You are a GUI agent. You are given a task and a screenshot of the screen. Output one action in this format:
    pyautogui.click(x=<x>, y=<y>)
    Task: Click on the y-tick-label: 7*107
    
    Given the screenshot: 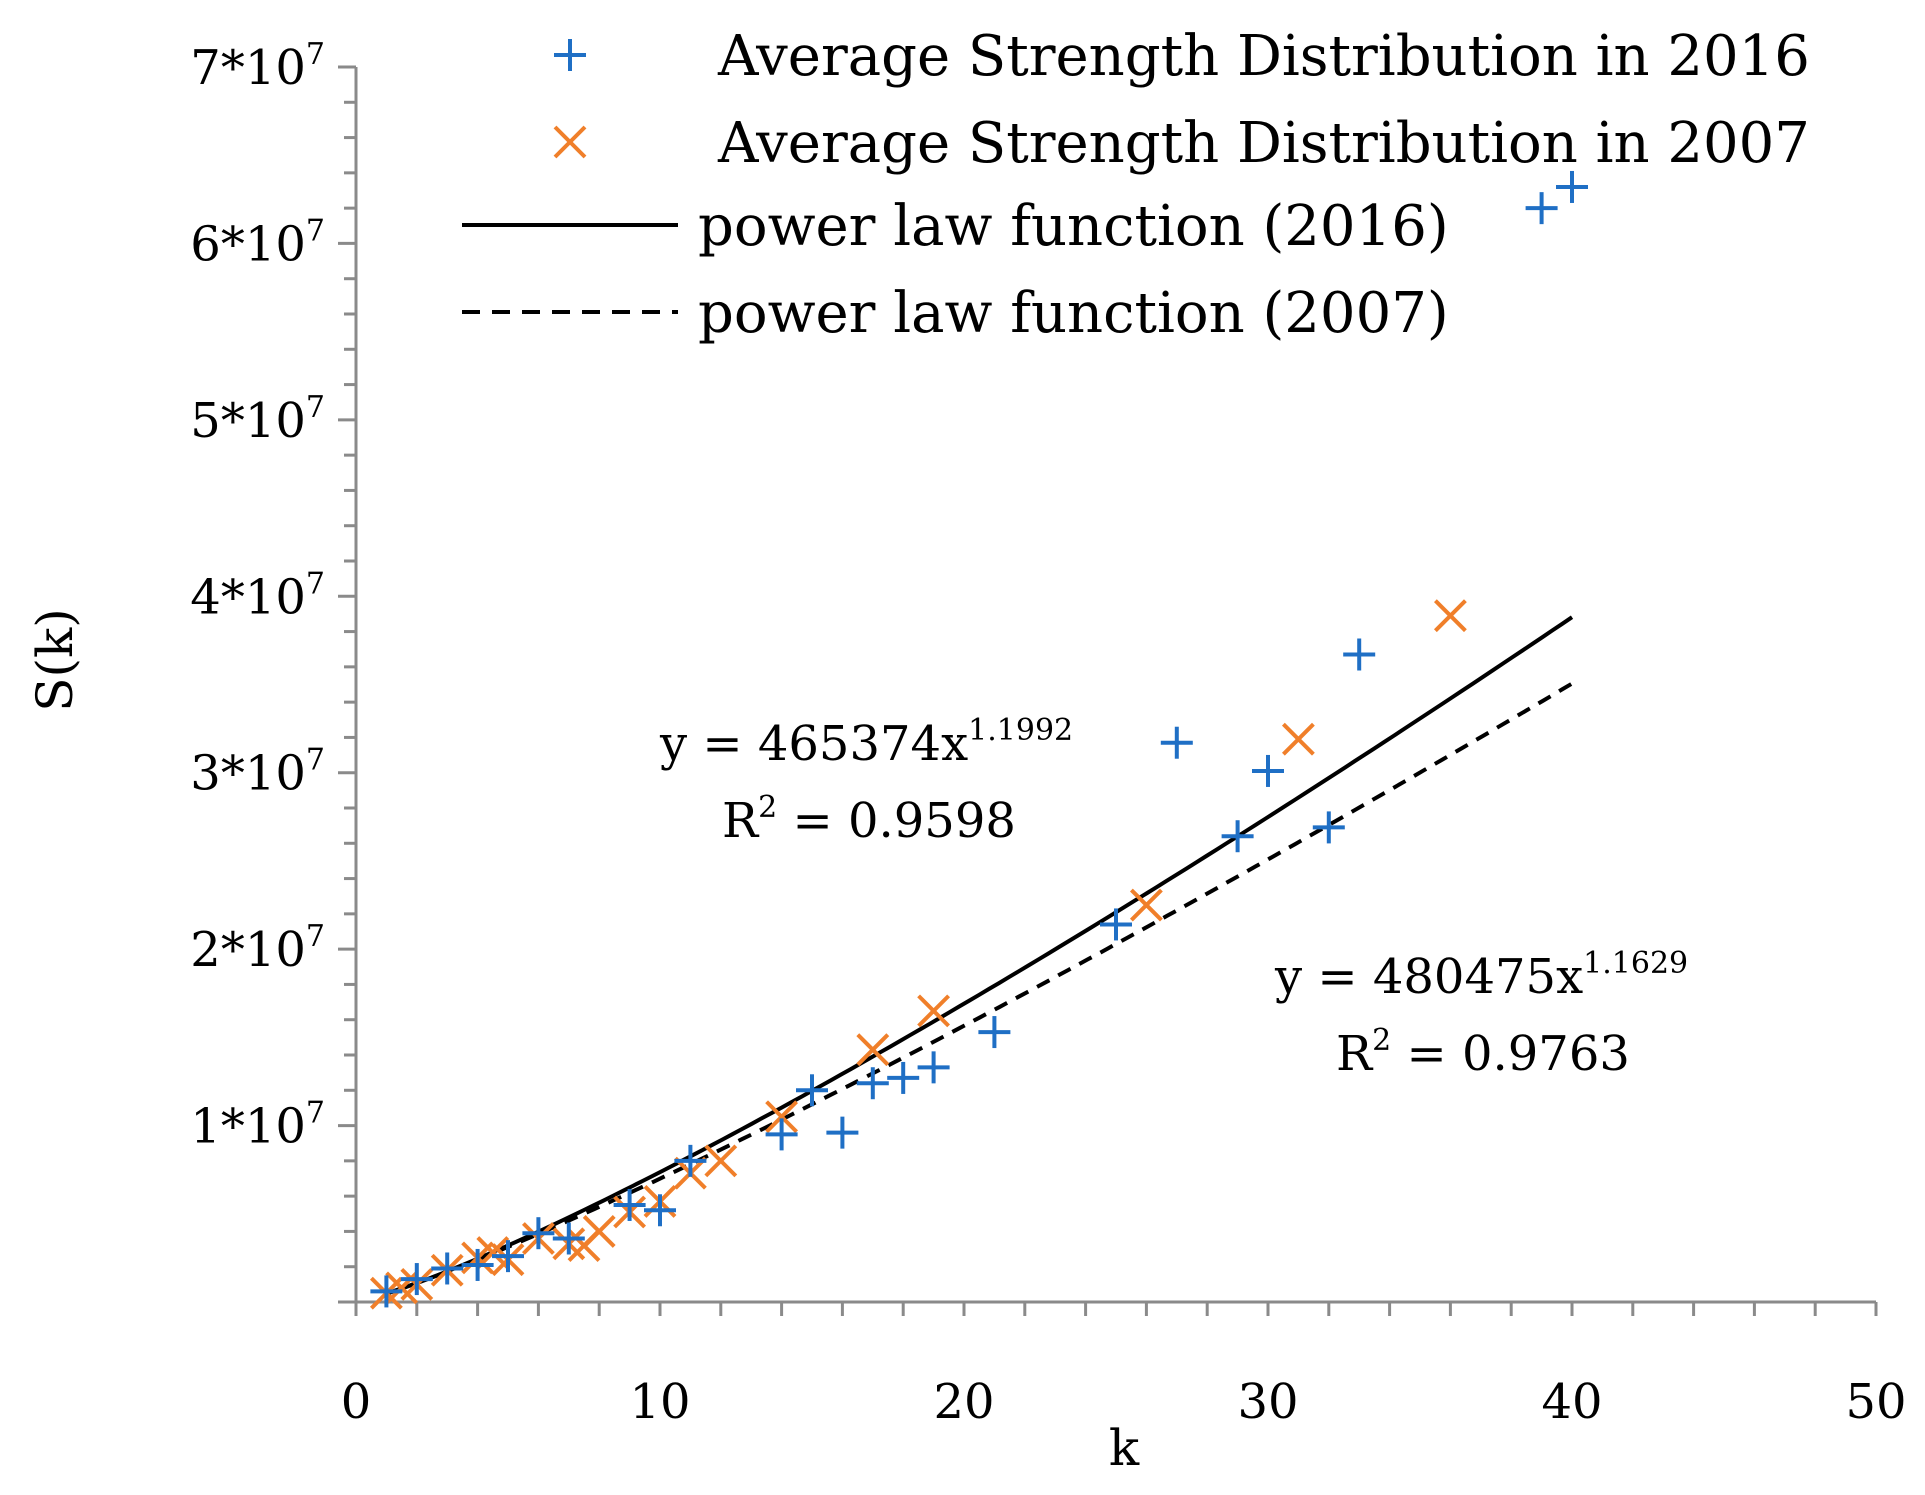 What is the action you would take?
    pyautogui.click(x=257, y=66)
    